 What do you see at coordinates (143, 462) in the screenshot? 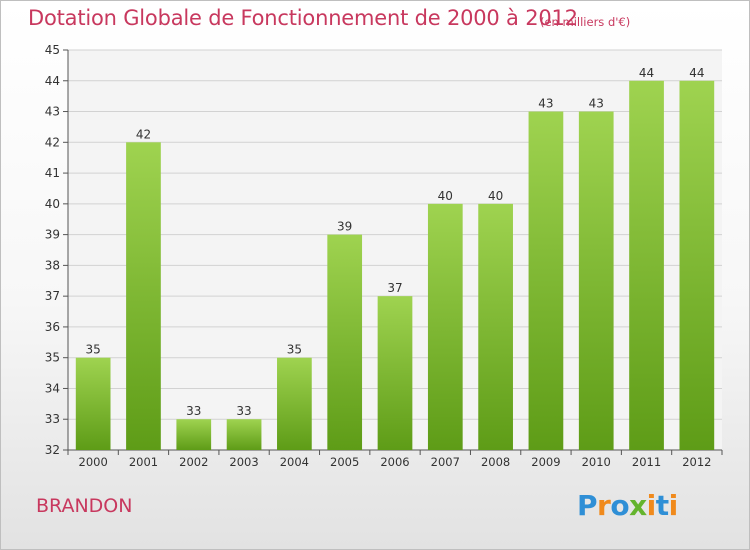
I see `x-tick-label-2001: 2001` at bounding box center [143, 462].